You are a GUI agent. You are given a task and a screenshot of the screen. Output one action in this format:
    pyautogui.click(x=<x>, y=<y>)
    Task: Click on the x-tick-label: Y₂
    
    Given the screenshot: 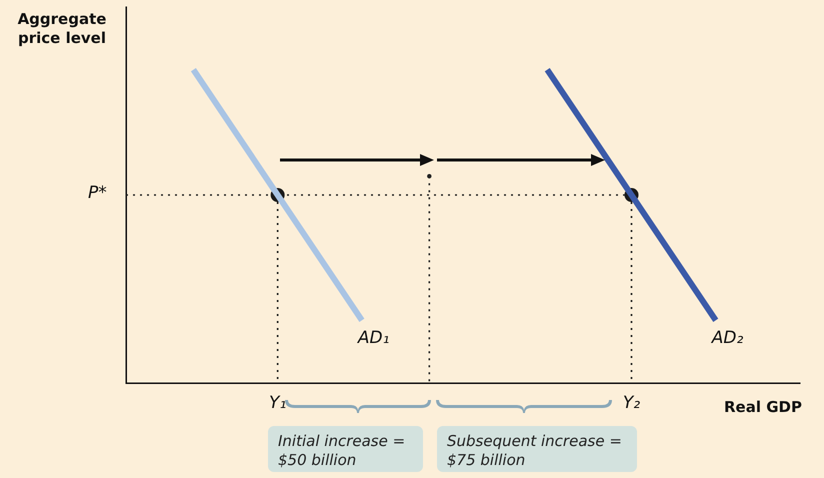 What is the action you would take?
    pyautogui.click(x=631, y=402)
    